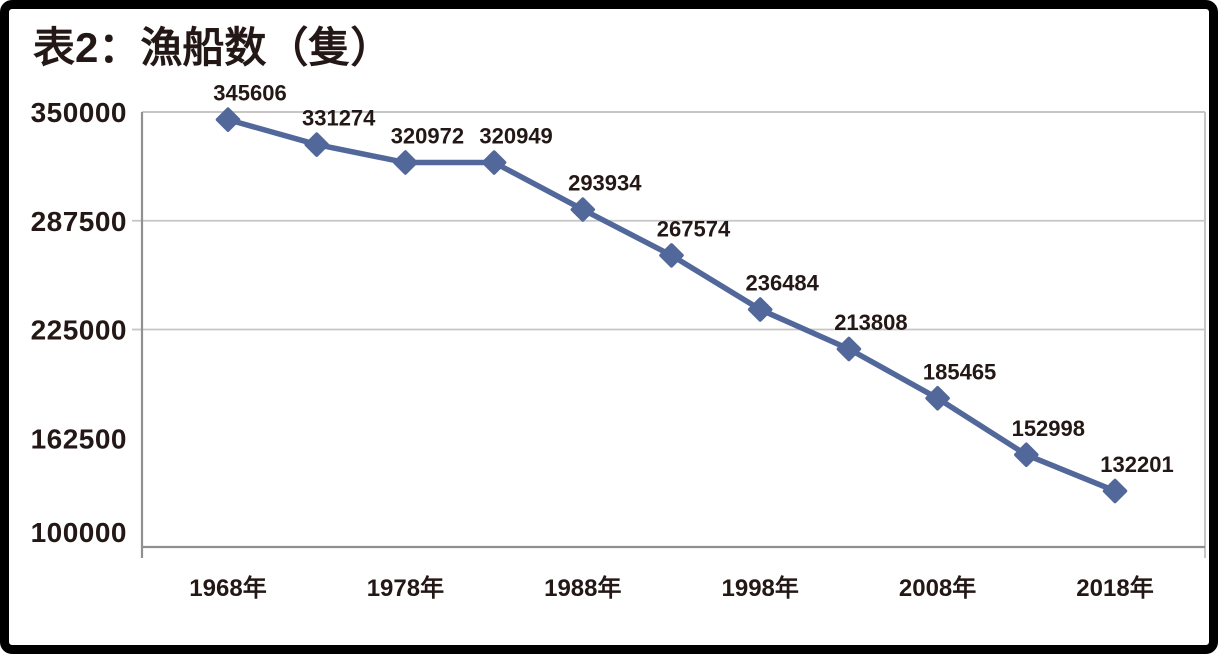 This screenshot has height=654, width=1218. What do you see at coordinates (1136, 464) in the screenshot?
I see `data-point-label: 132201` at bounding box center [1136, 464].